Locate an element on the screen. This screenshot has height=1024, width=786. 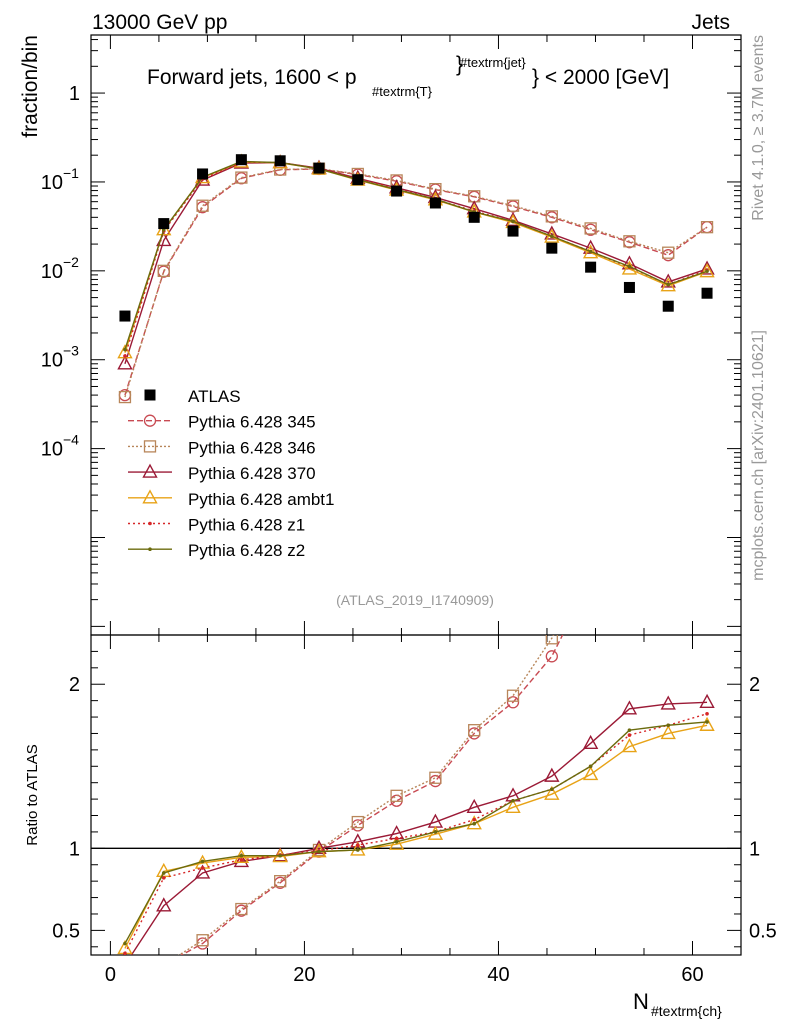
ratio-tick-label: 2 is located at coordinates (74, 685).